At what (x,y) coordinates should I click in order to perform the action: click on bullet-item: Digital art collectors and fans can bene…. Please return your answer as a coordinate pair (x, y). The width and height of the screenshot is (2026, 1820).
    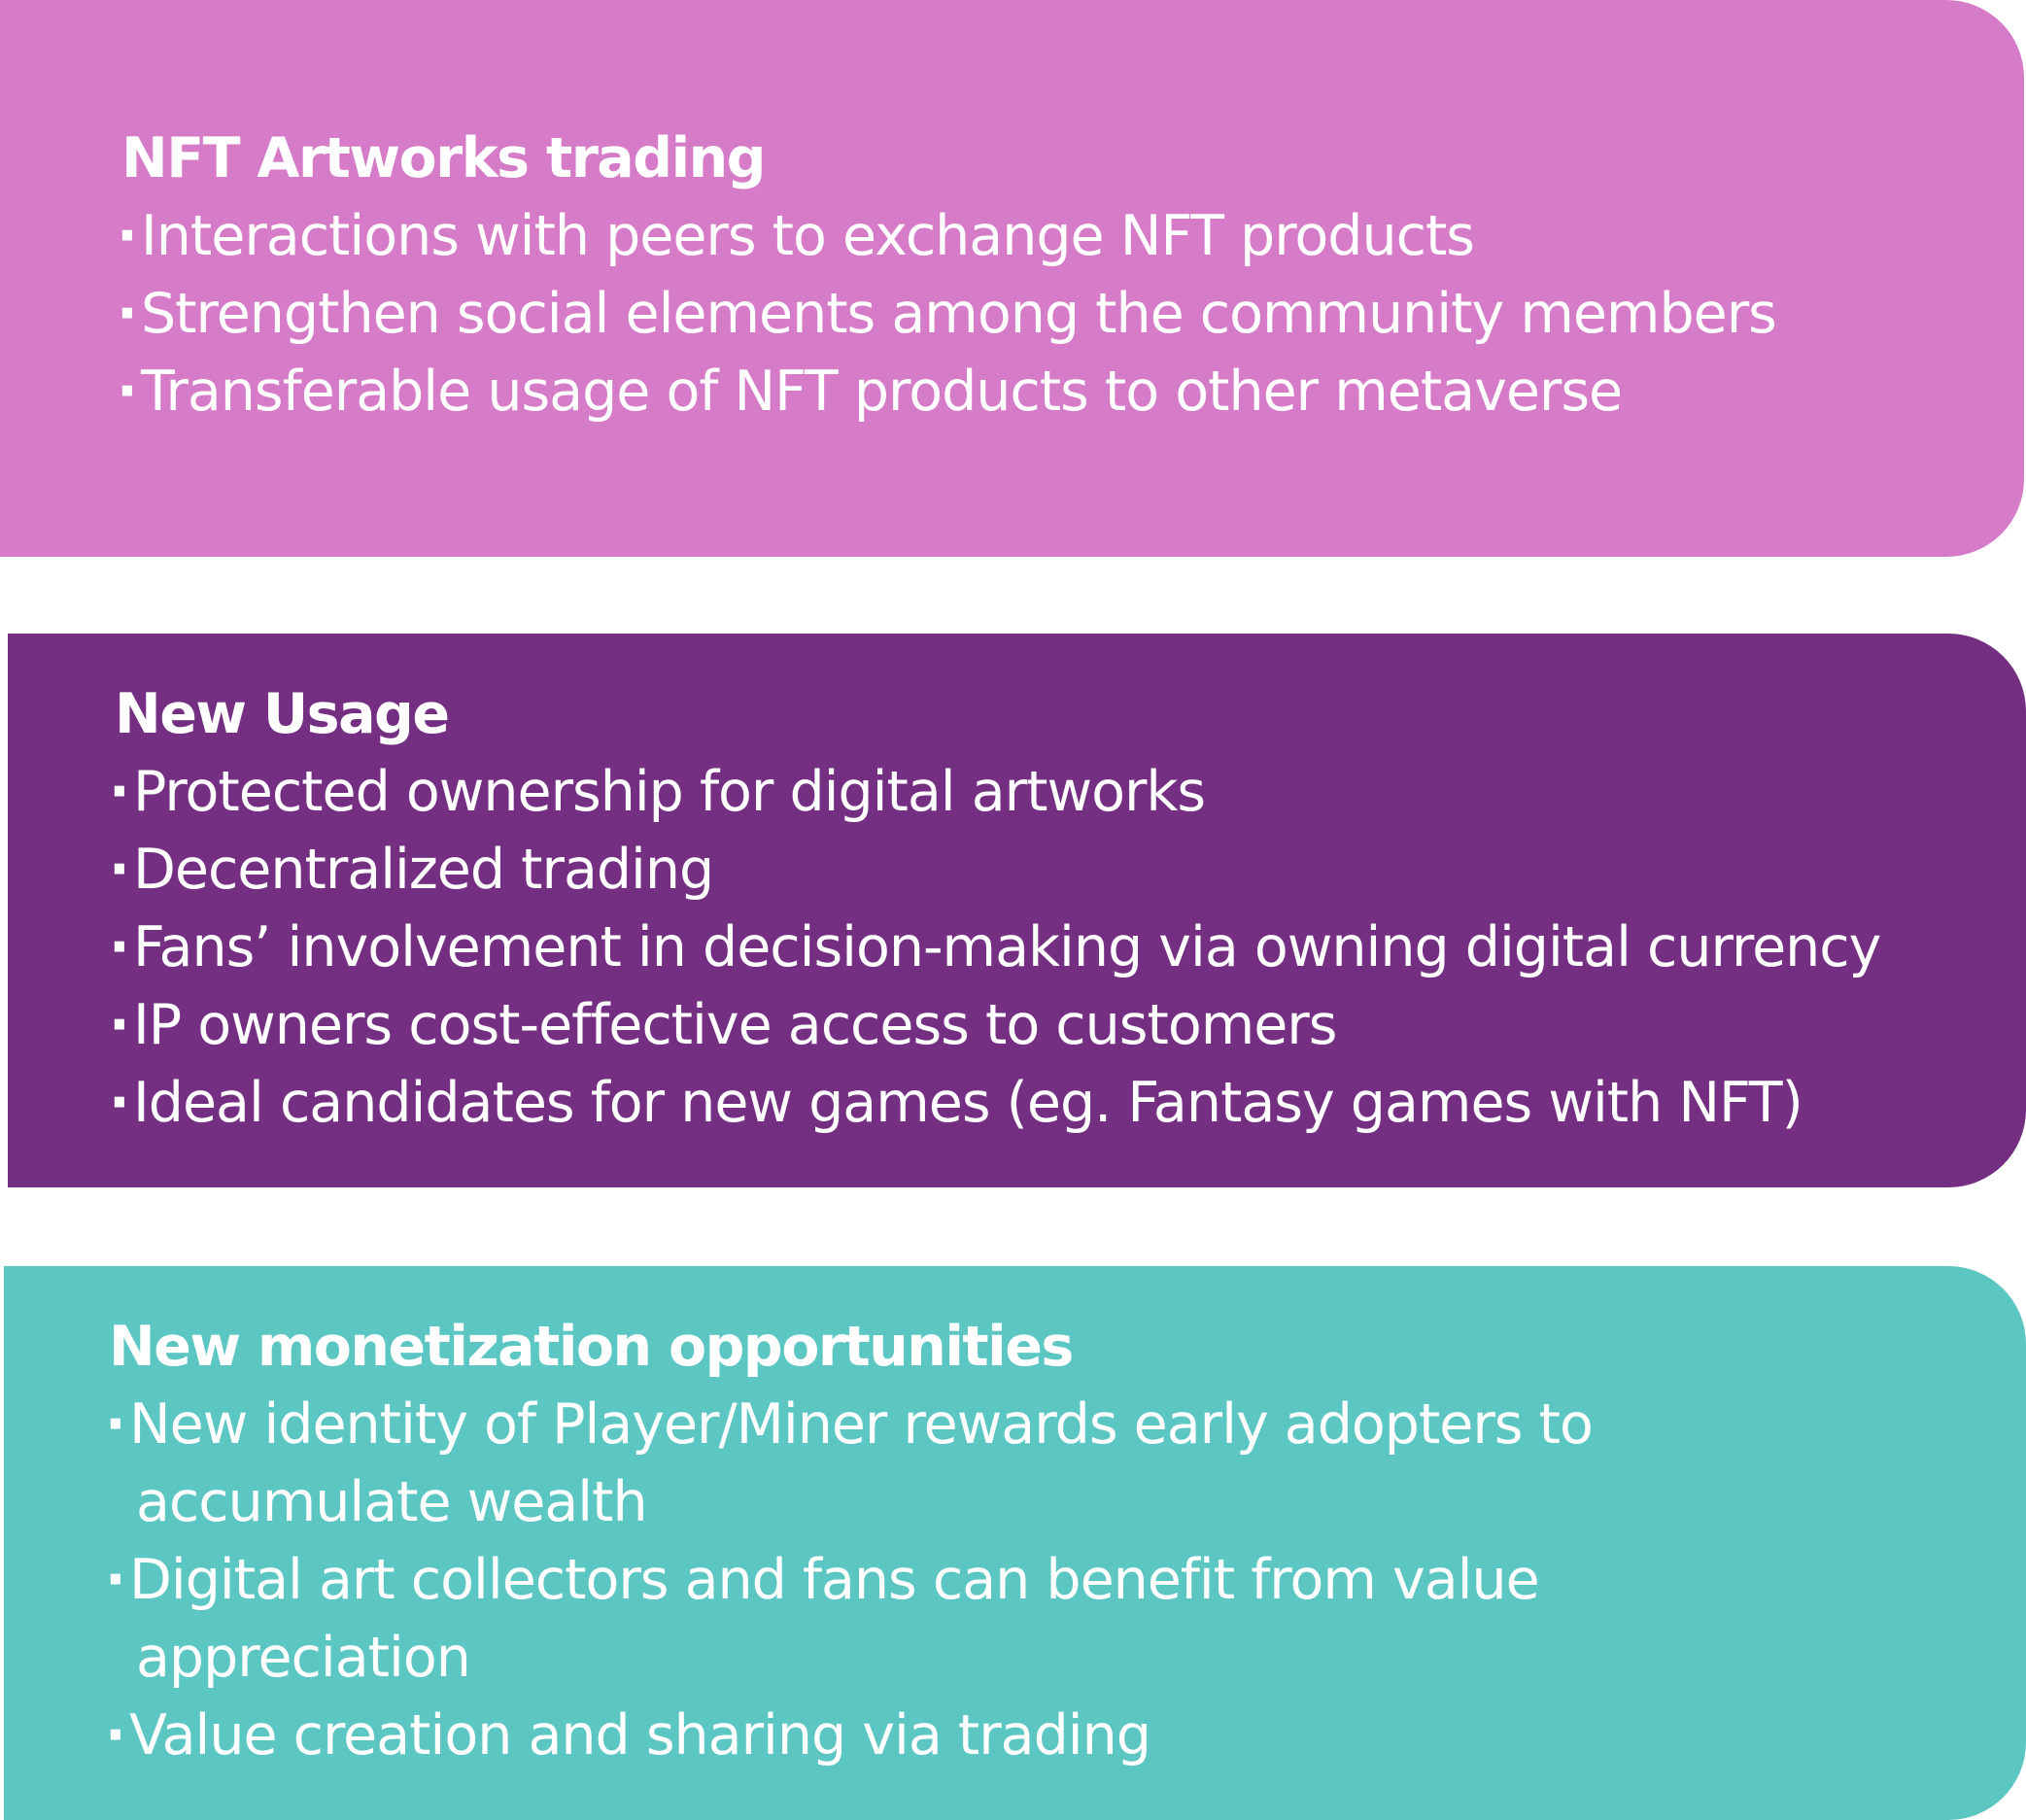
    Looking at the image, I should click on (849, 1619).